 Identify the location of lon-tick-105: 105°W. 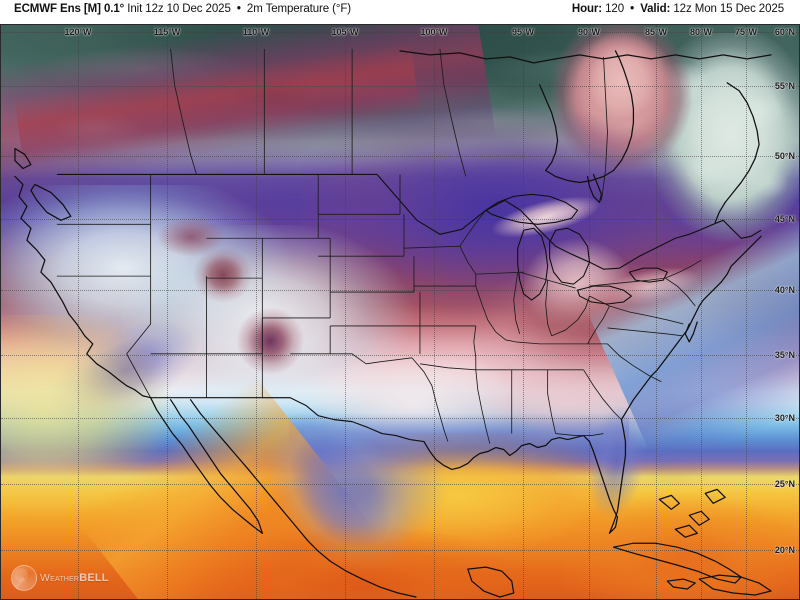
(345, 32).